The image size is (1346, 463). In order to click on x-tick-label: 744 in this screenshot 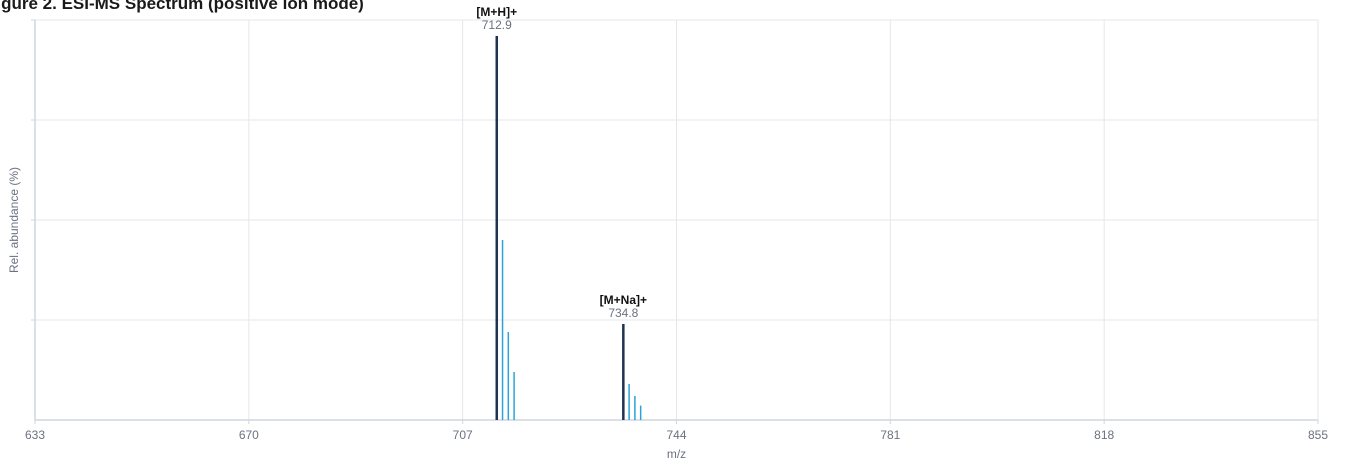, I will do `click(676, 435)`.